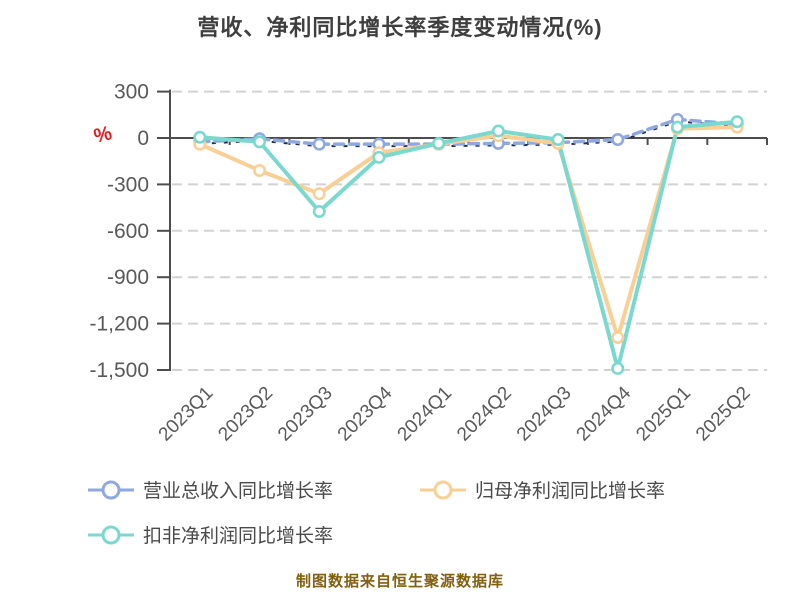  Describe the element at coordinates (111, 534) in the screenshot. I see `legend-marker-teal-icon` at that location.